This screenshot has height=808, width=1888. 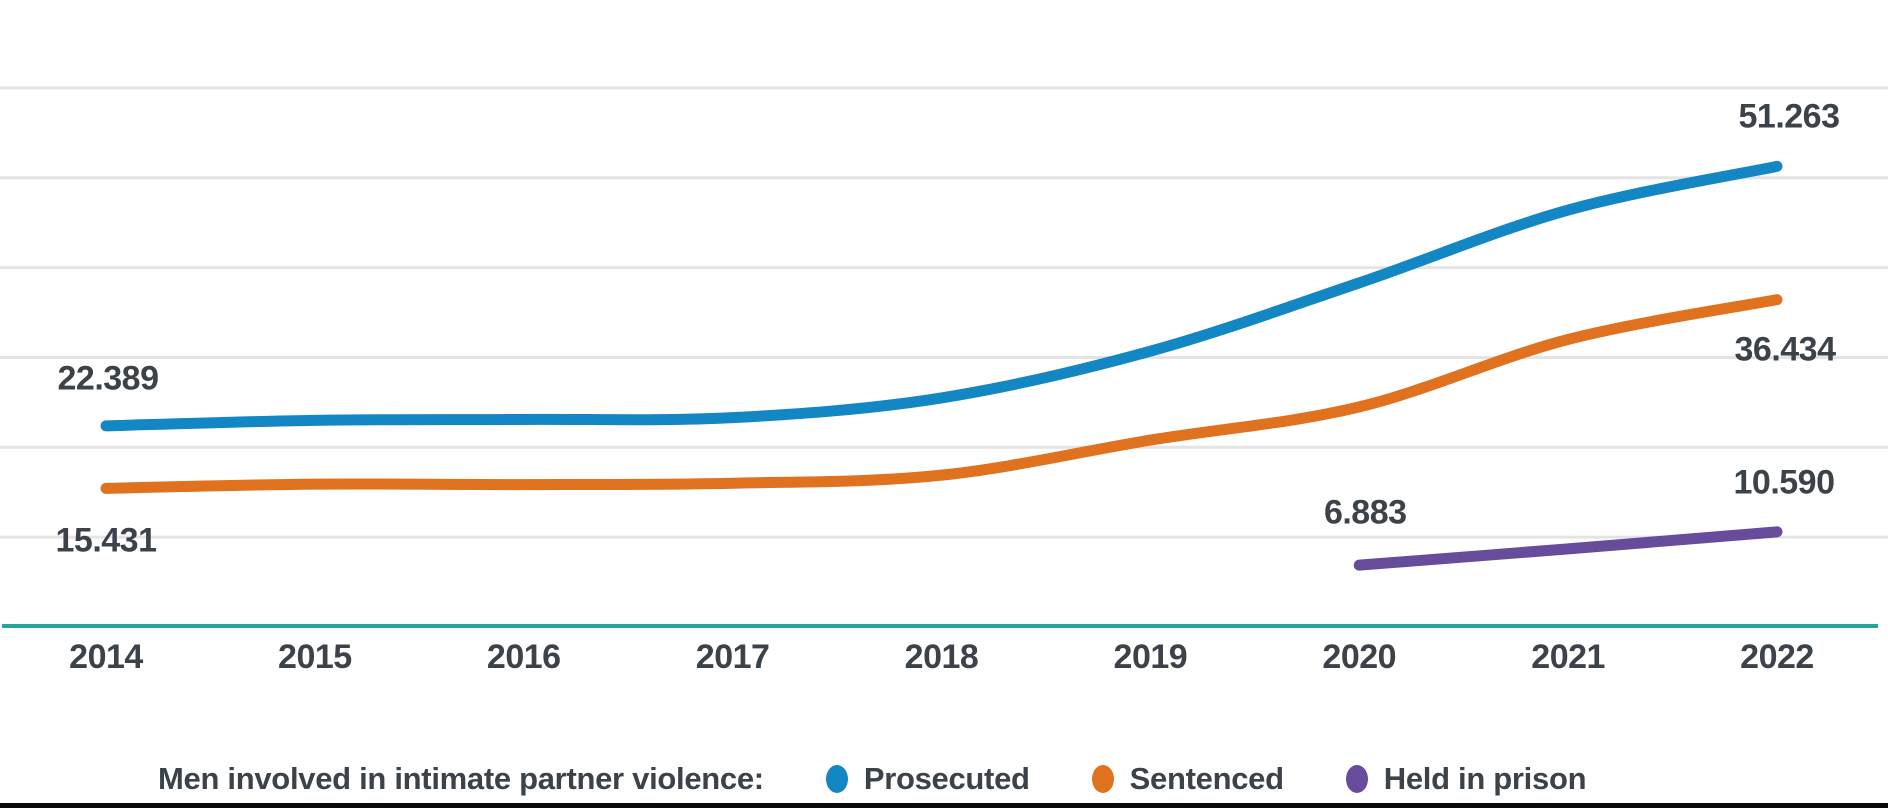 I want to click on x-tick-label-2019: 2019, so click(x=1150, y=657).